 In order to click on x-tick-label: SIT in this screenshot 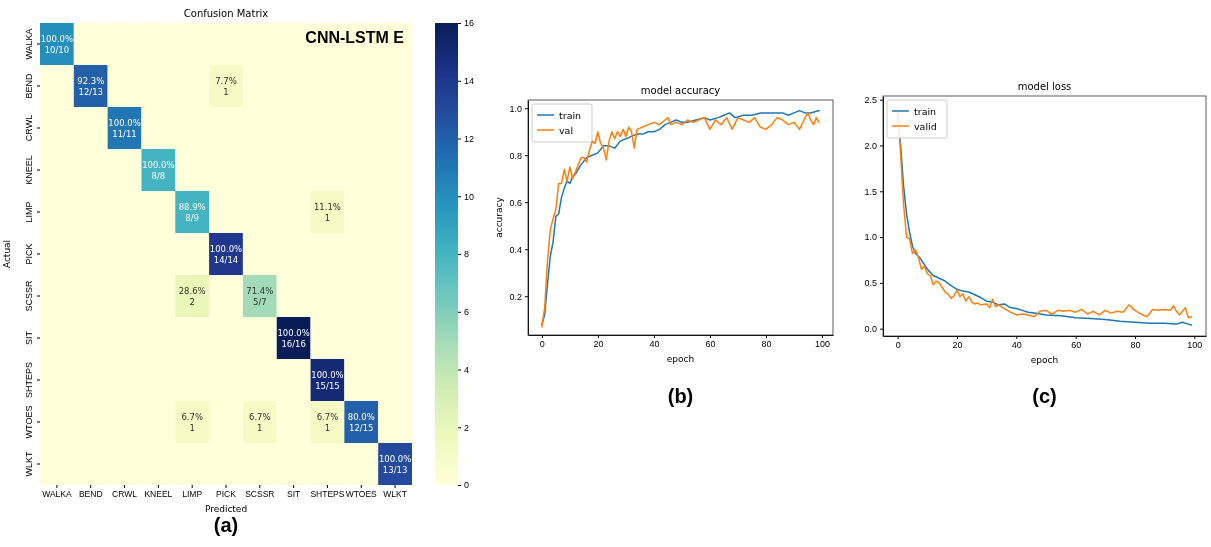, I will do `click(294, 494)`.